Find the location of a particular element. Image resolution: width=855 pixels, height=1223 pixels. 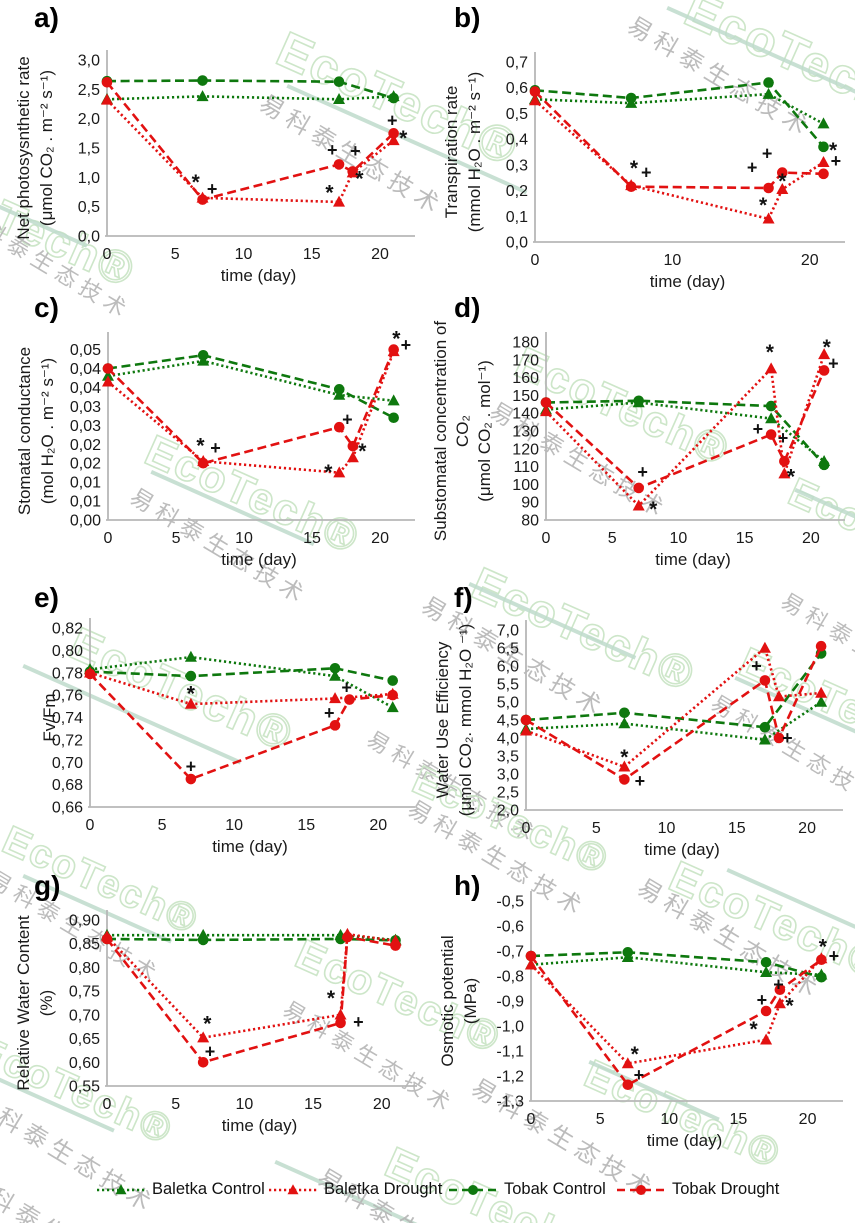

panel-c-label: c) is located at coordinates (46, 307).